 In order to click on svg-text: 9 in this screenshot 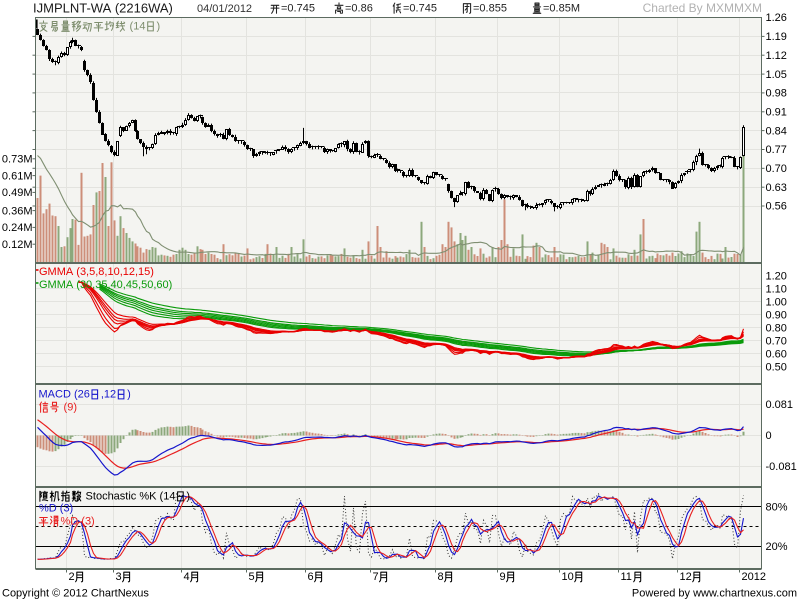, I will do `click(503, 577)`.